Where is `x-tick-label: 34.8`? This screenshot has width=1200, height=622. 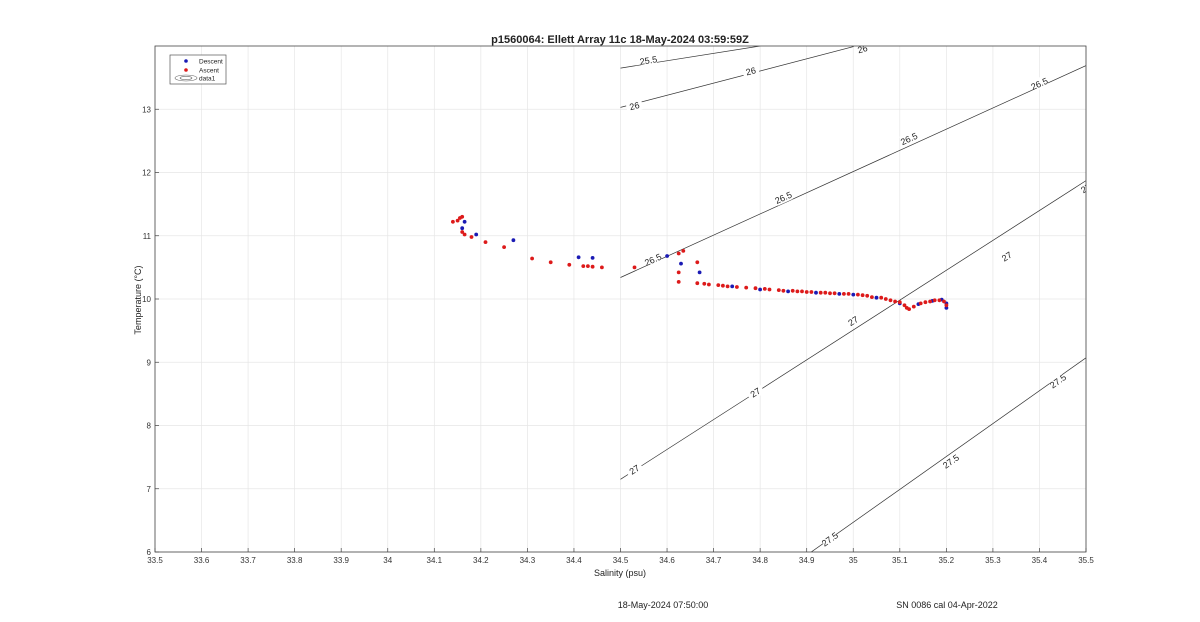 x-tick-label: 34.8 is located at coordinates (760, 560).